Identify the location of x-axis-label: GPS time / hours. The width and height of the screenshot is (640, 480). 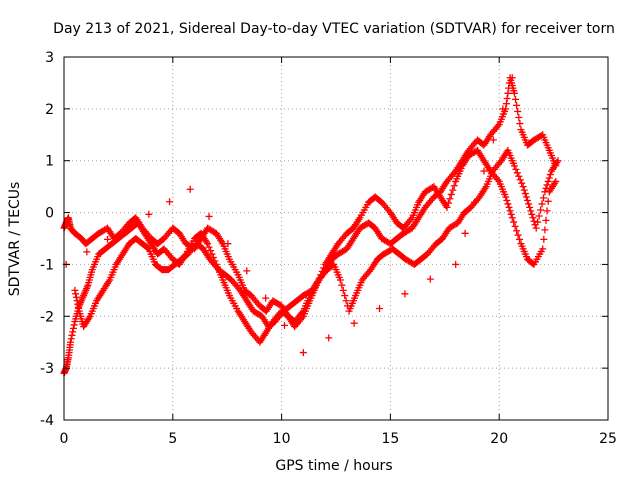
(333, 466).